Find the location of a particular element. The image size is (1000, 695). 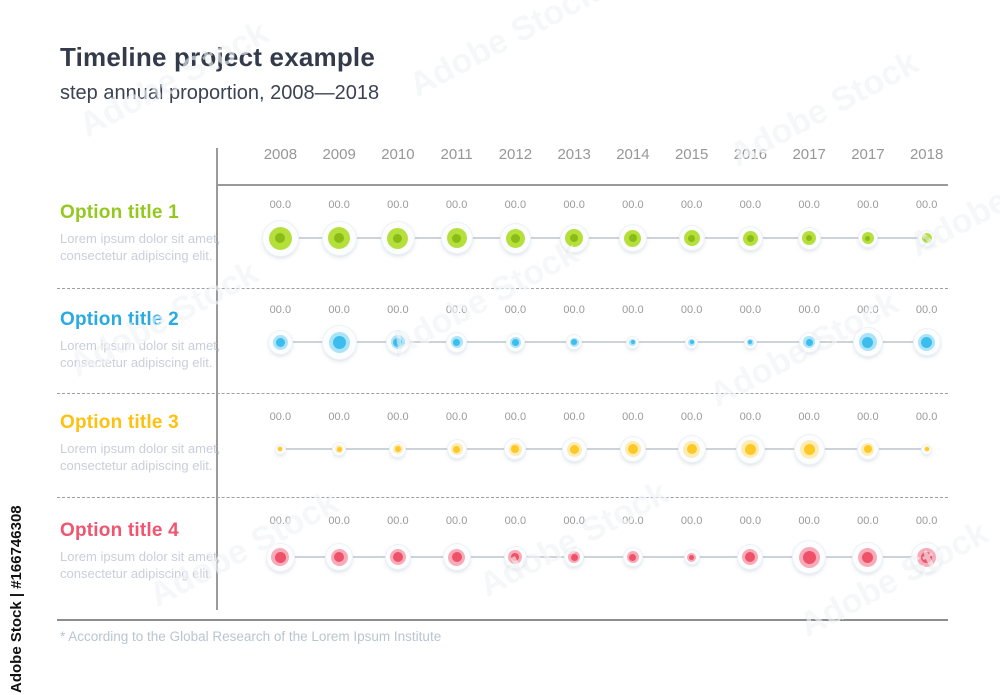

year-header-underline is located at coordinates (582, 185).